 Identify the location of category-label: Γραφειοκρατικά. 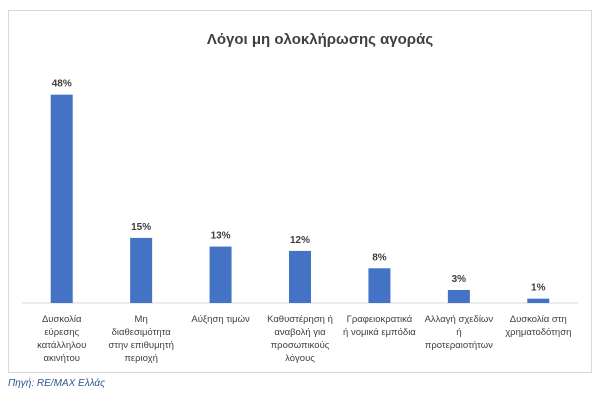
(380, 319).